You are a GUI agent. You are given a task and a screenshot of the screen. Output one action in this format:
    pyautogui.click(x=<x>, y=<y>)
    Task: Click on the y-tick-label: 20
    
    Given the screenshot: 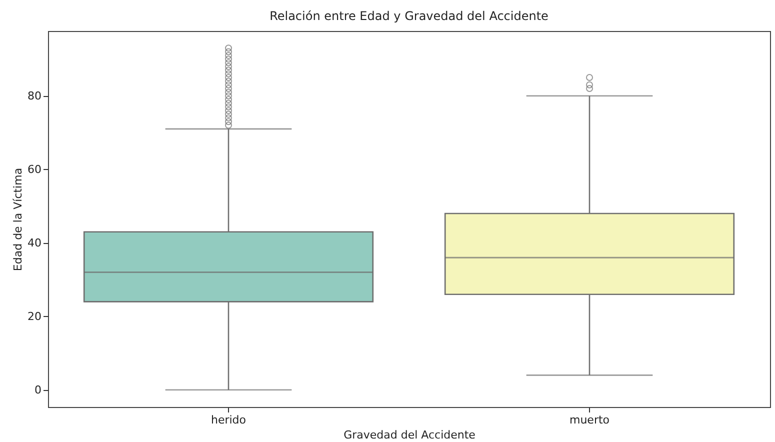 What is the action you would take?
    pyautogui.click(x=35, y=316)
    